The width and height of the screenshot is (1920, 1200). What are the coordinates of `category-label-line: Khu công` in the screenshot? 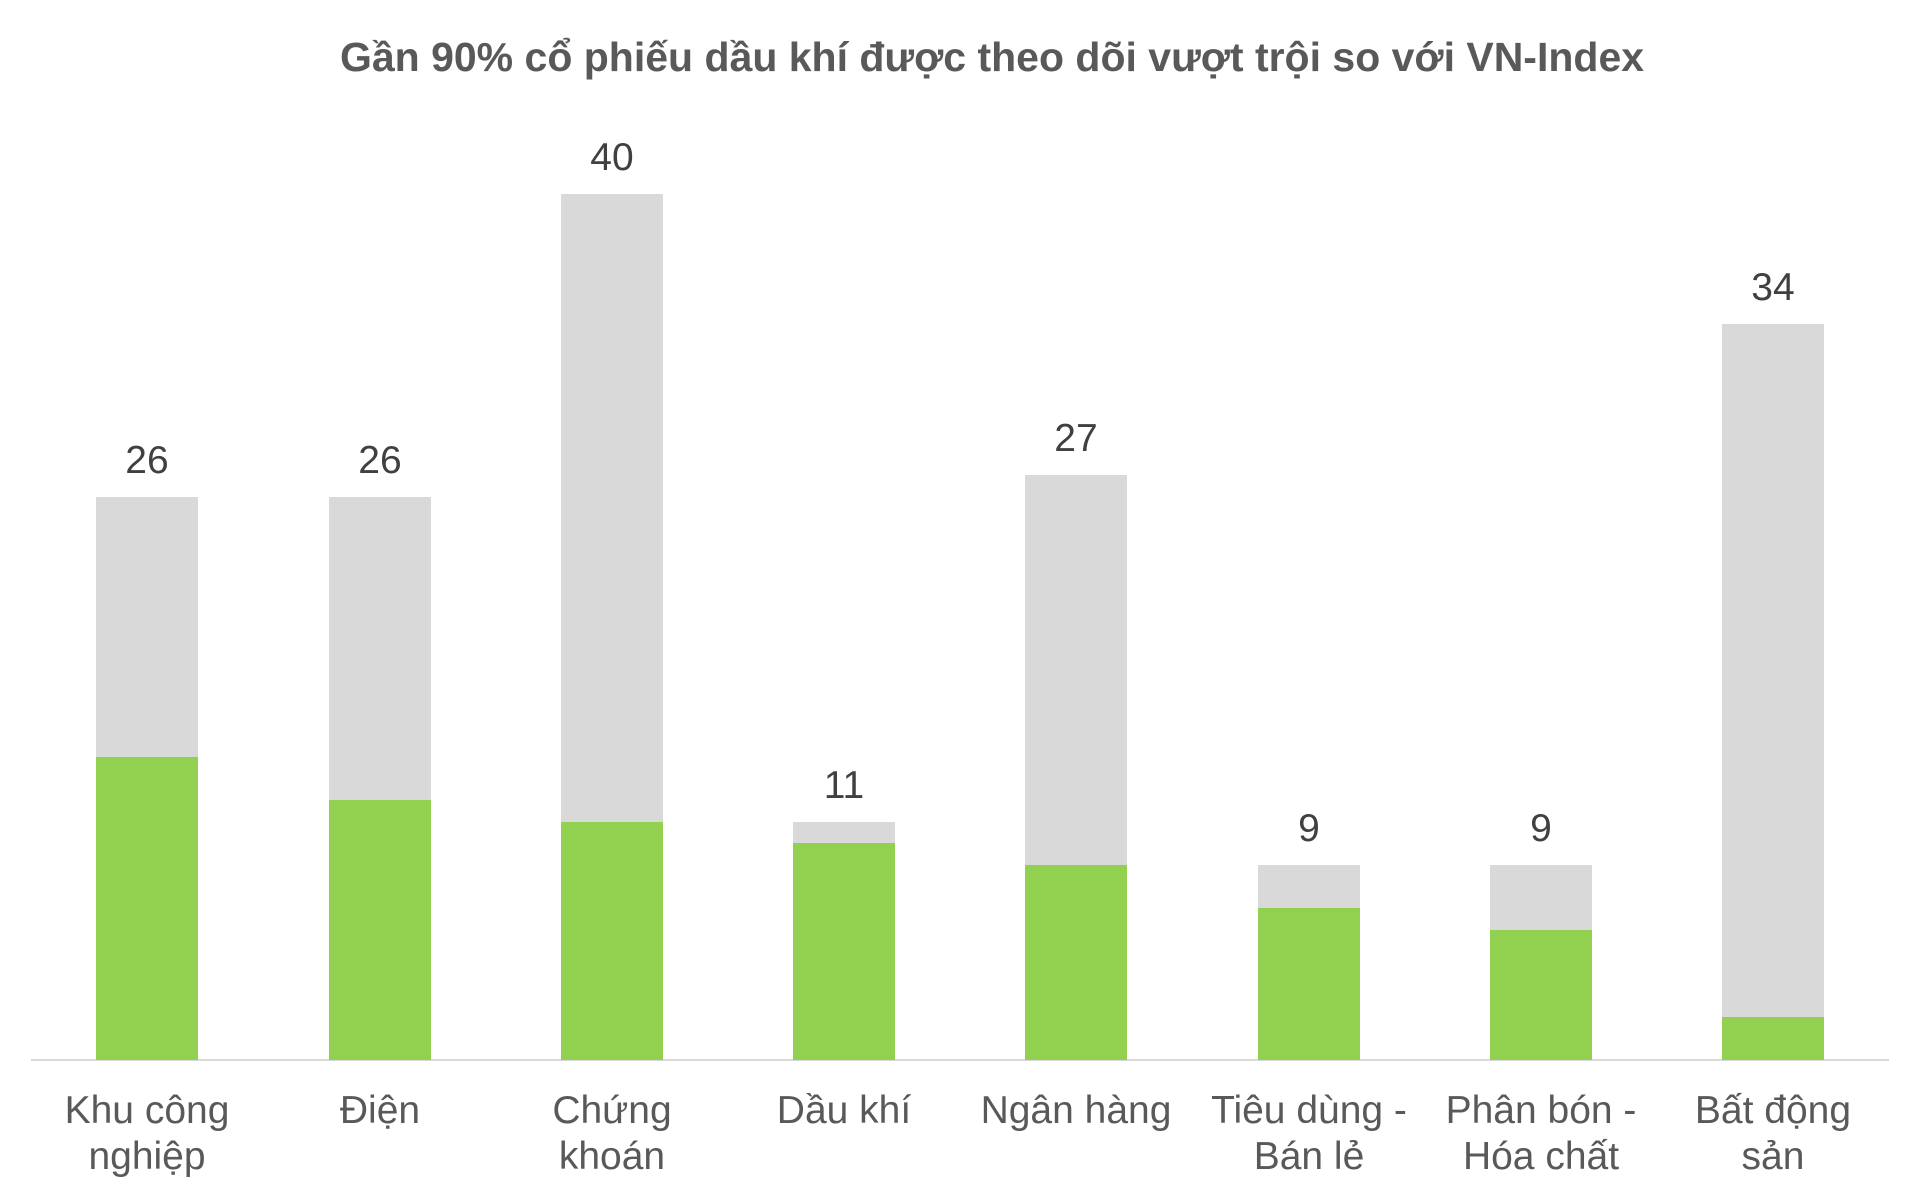 It's located at (147, 1110).